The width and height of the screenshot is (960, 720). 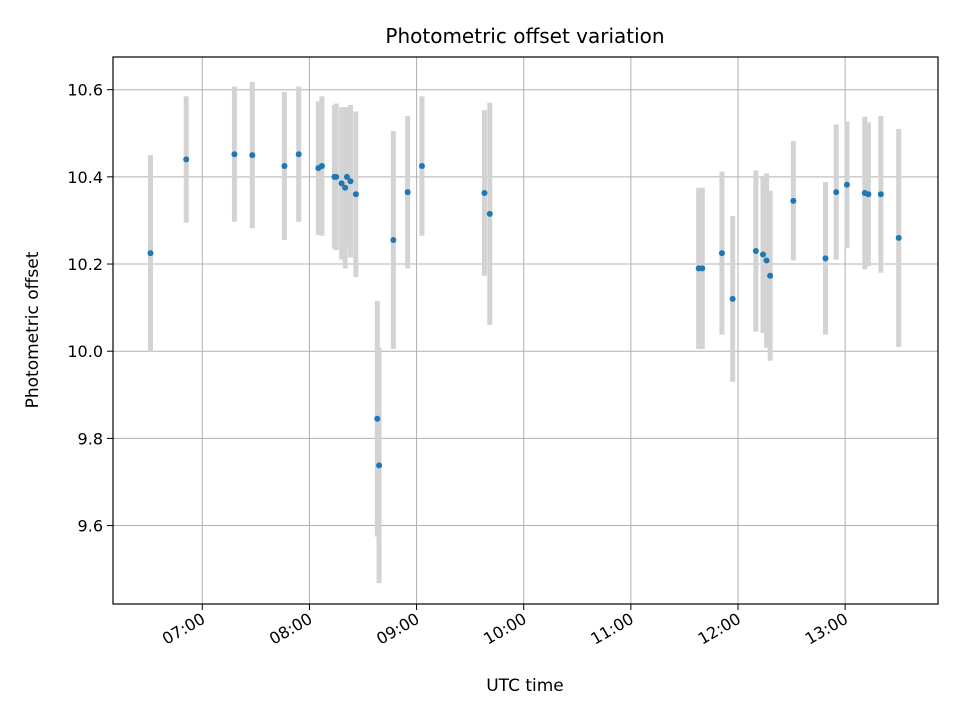 I want to click on y-tick-label: 10.0, so click(x=85, y=351).